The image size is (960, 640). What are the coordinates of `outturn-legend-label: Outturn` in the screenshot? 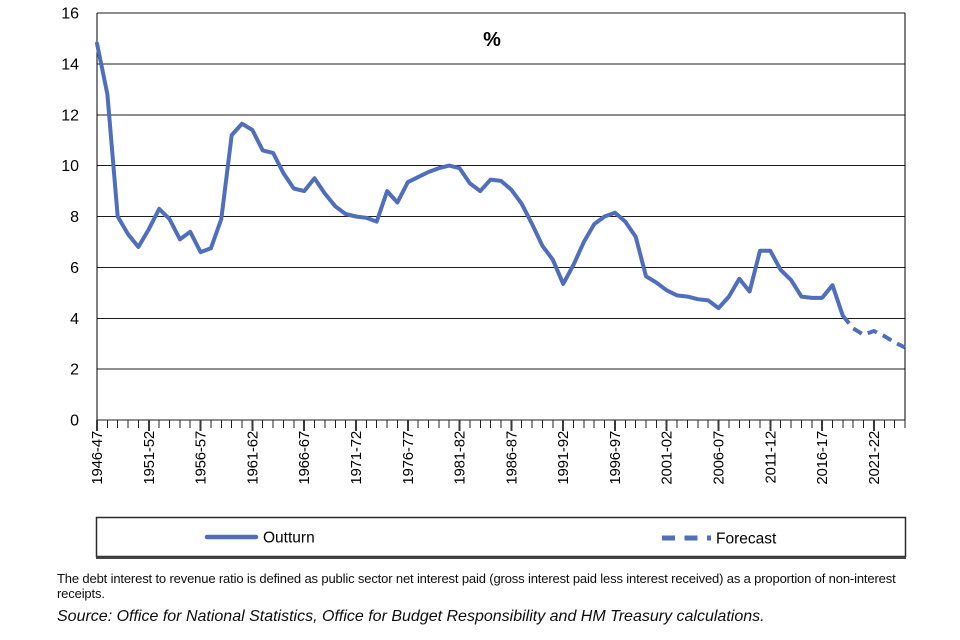 It's located at (289, 538).